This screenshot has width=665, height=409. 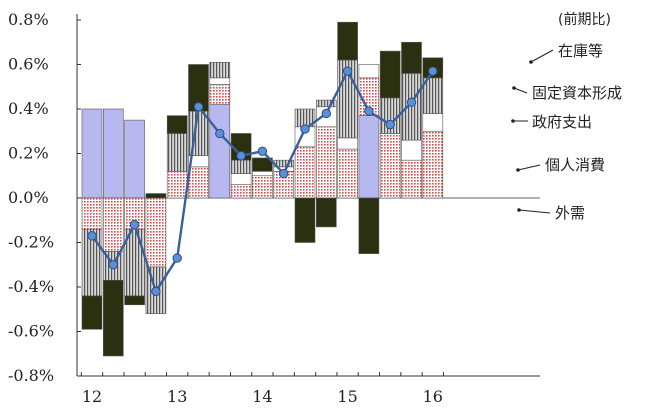 What do you see at coordinates (562, 122) in the screenshot?
I see `legend-label: 政府支出` at bounding box center [562, 122].